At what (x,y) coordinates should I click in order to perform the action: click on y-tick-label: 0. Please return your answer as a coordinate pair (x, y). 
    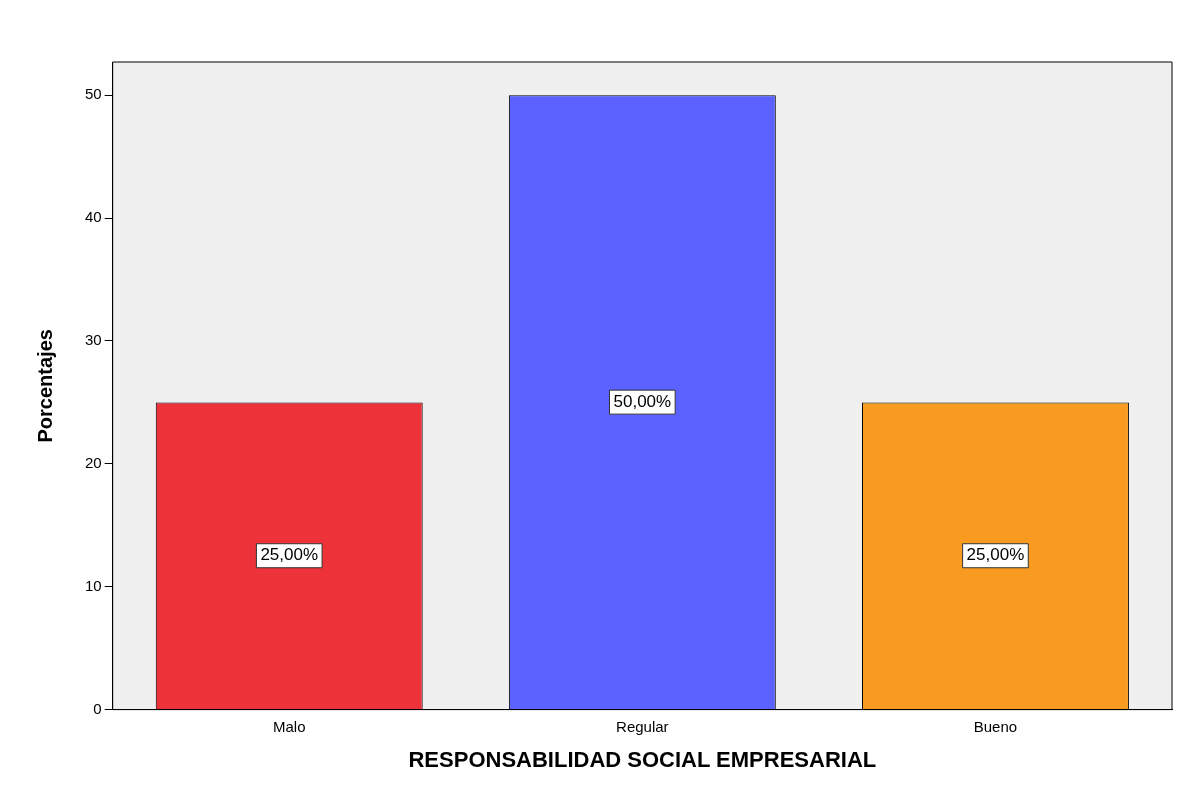
    Looking at the image, I should click on (97, 708).